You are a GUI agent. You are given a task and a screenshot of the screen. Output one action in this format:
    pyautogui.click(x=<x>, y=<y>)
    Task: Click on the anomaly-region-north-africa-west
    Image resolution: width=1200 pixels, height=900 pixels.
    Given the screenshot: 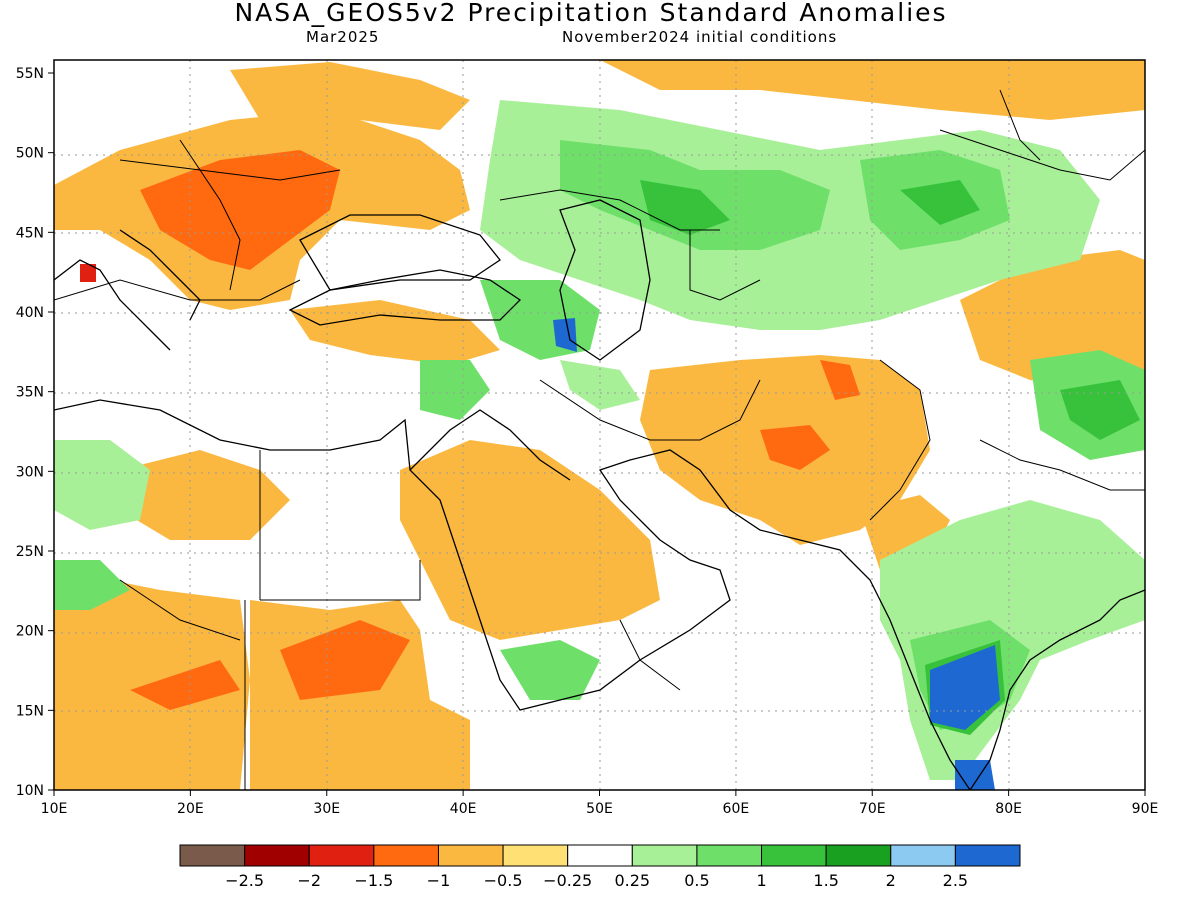 What is the action you would take?
    pyautogui.click(x=102, y=485)
    